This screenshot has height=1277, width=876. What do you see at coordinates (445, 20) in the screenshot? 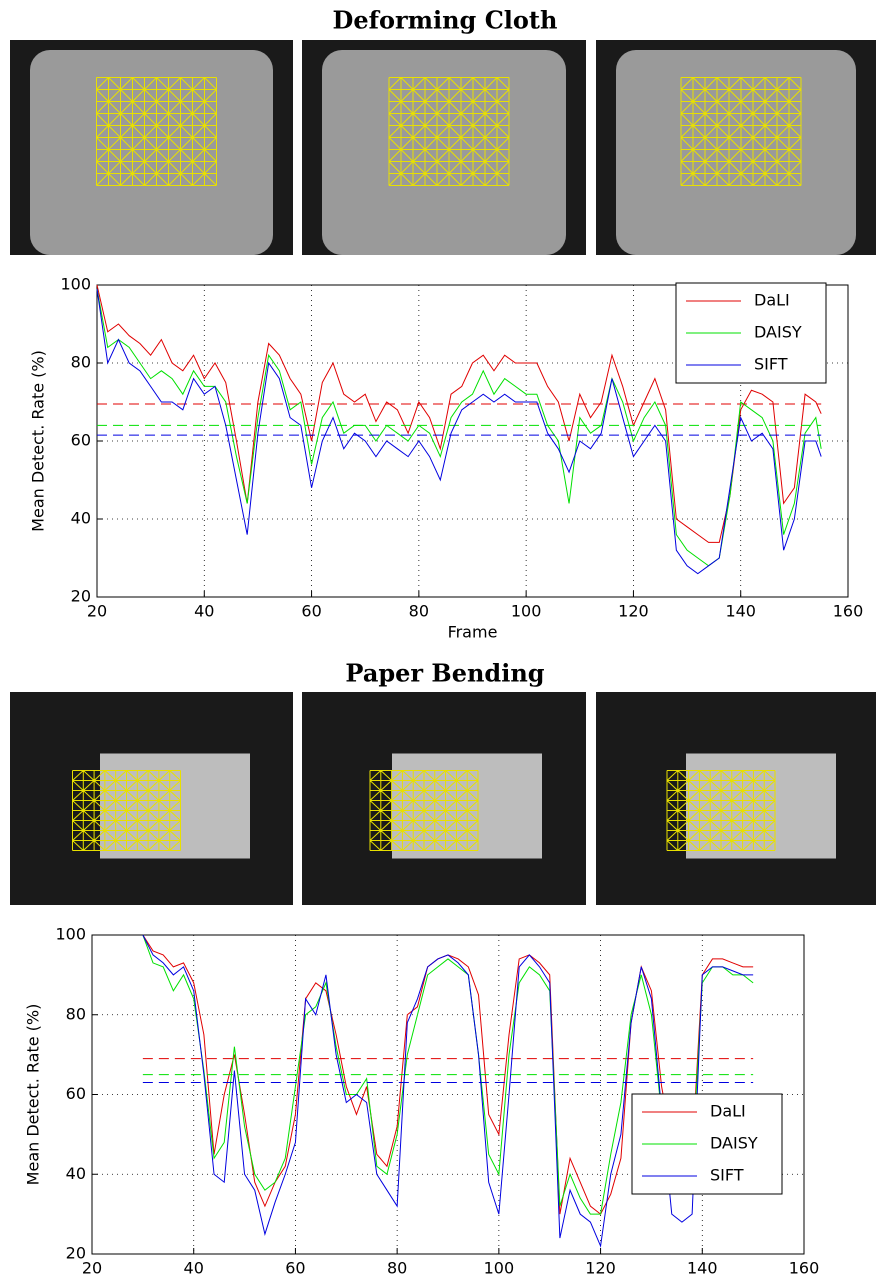
I see `chart-title: Deforming Cloth` at bounding box center [445, 20].